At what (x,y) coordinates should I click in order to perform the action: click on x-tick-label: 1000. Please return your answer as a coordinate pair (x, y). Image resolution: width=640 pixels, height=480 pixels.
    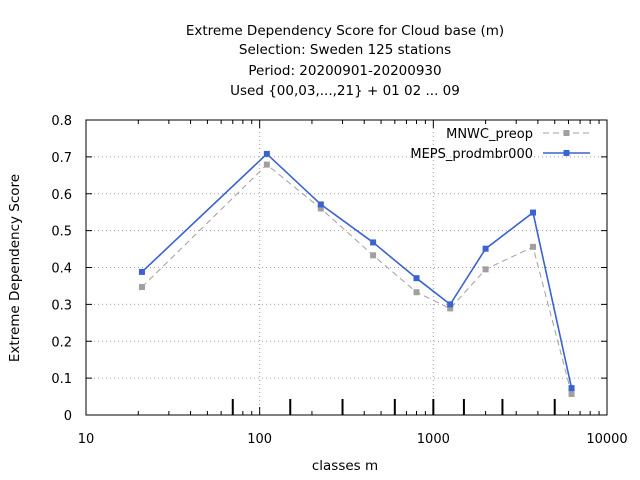
    Looking at the image, I should click on (433, 439).